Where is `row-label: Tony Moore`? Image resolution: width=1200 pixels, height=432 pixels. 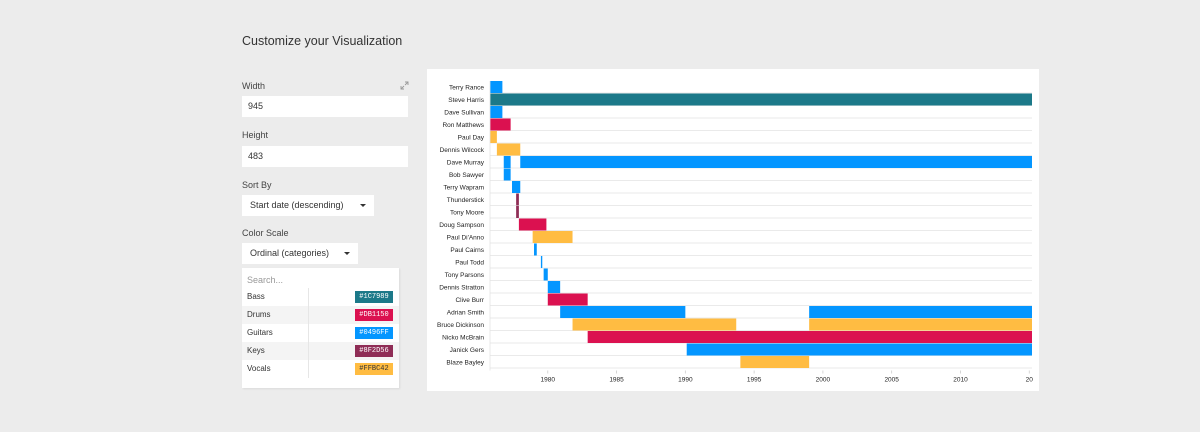 row-label: Tony Moore is located at coordinates (467, 213).